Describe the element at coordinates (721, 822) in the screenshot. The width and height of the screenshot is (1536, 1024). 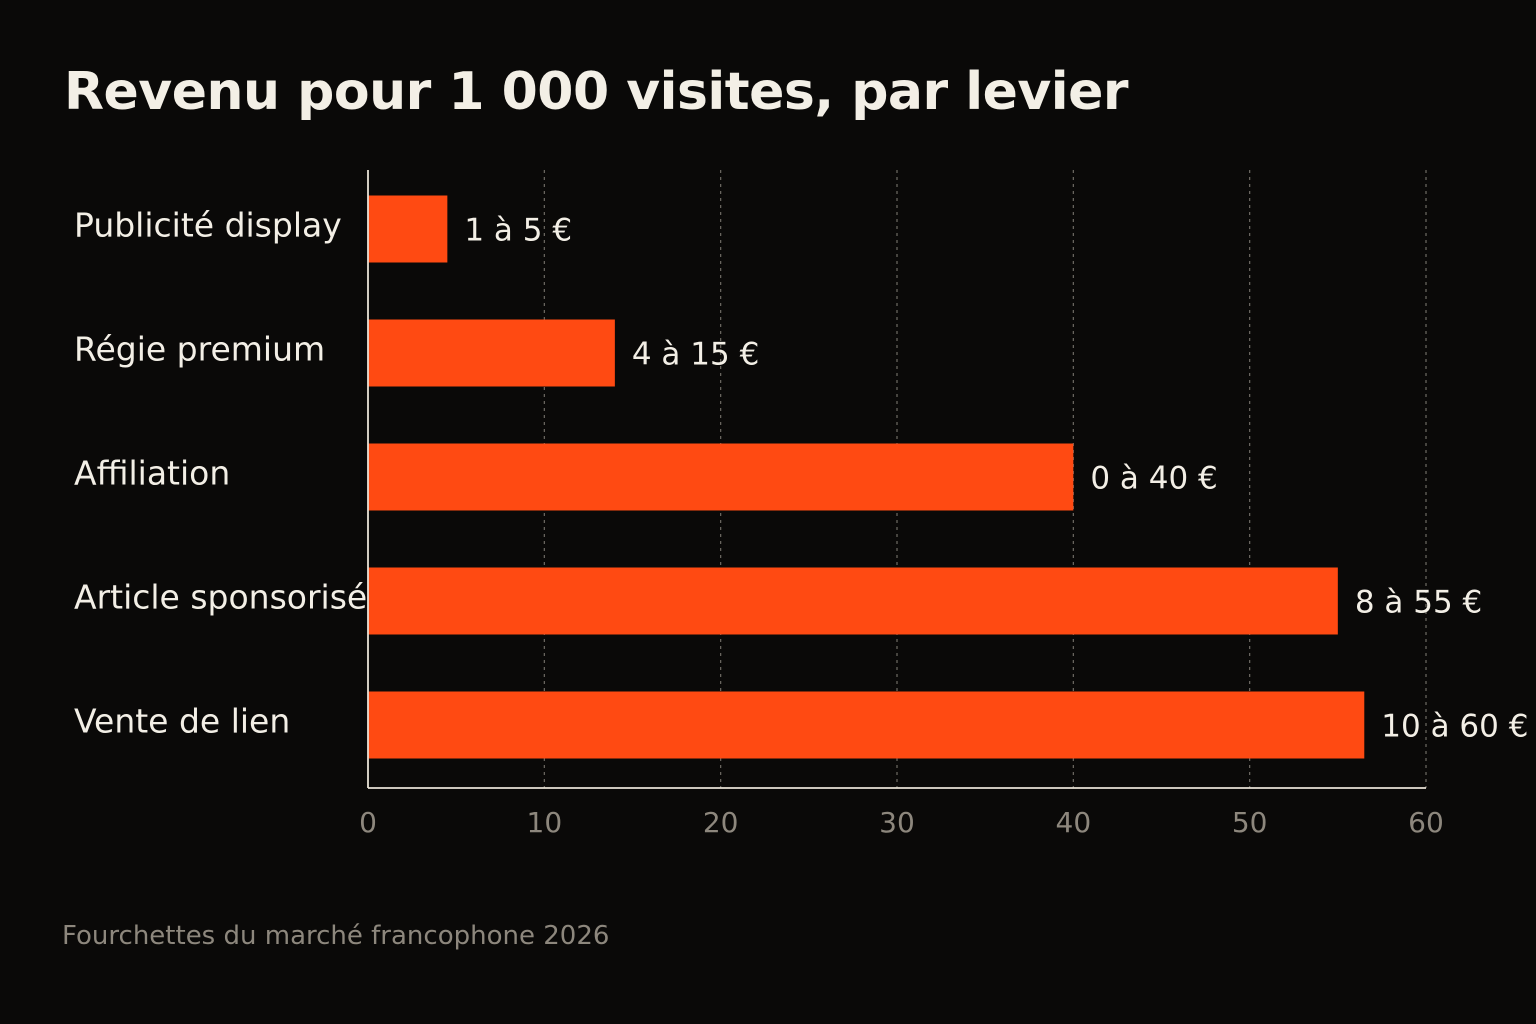
I see `x-tick-label: 20` at that location.